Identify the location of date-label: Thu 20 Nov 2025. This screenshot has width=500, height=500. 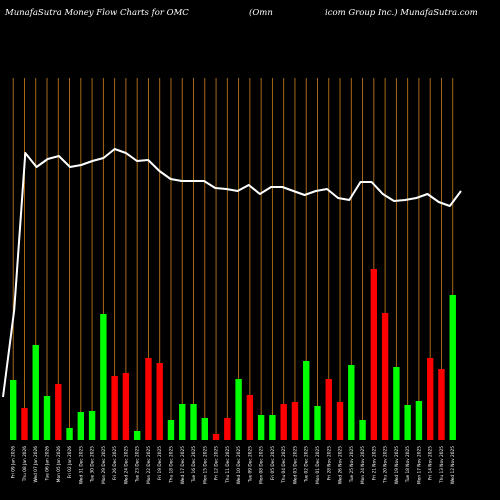
(386, 465).